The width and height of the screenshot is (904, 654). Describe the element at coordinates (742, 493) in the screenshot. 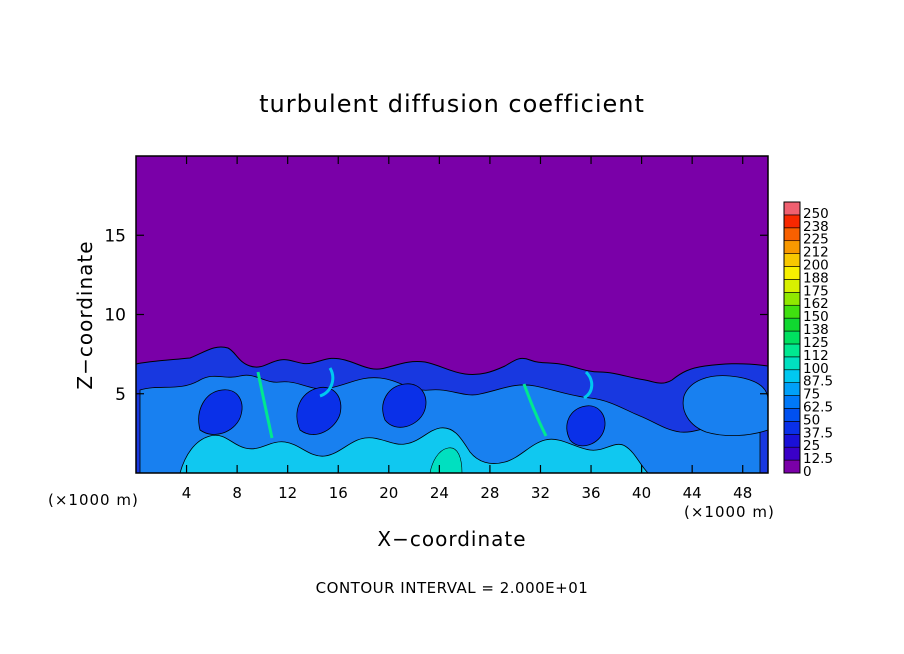

I see `x-tick-label: 48` at that location.